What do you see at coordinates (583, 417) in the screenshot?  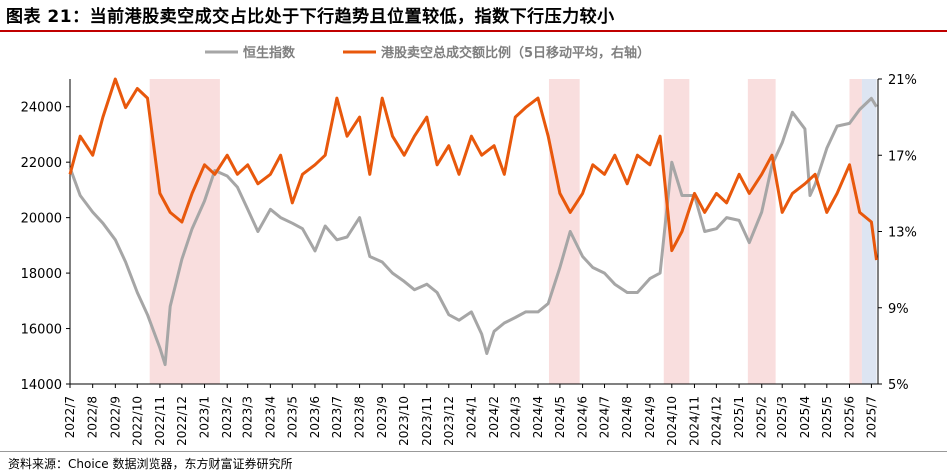 I see `x-tick-label: 2024/6` at bounding box center [583, 417].